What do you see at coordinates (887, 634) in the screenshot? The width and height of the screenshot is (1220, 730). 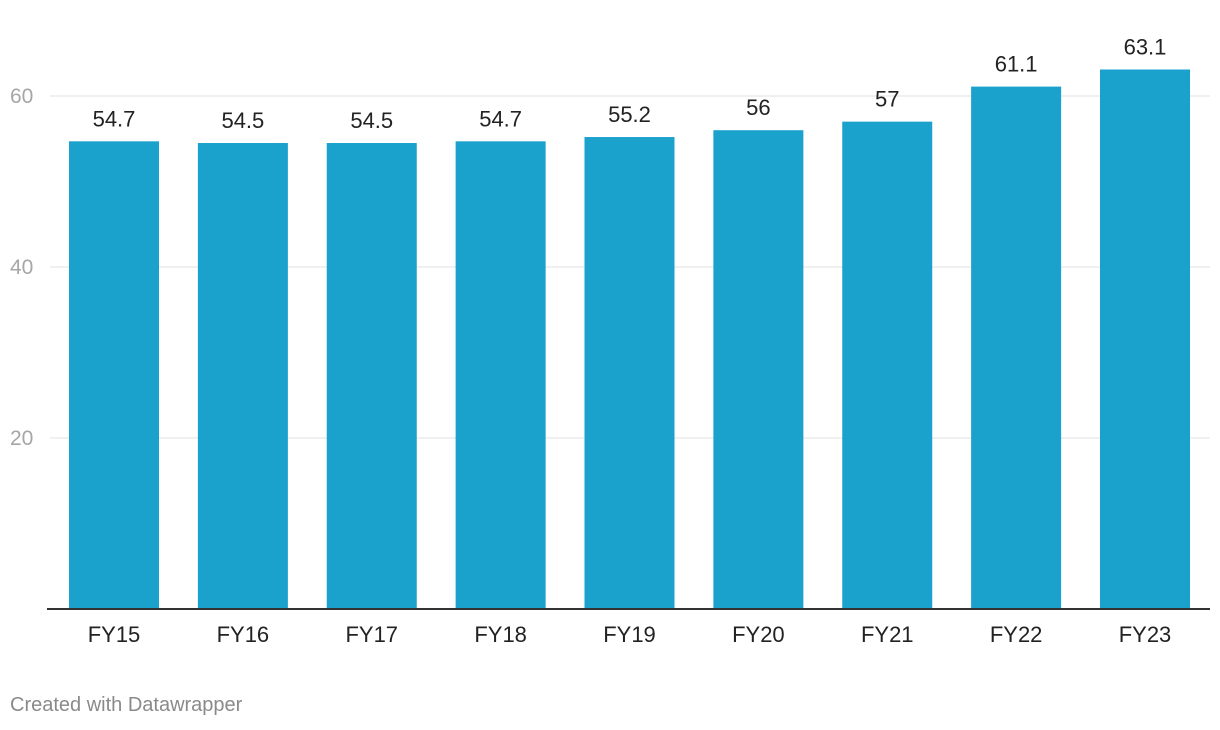 I see `x-tick-label: FY21` at bounding box center [887, 634].